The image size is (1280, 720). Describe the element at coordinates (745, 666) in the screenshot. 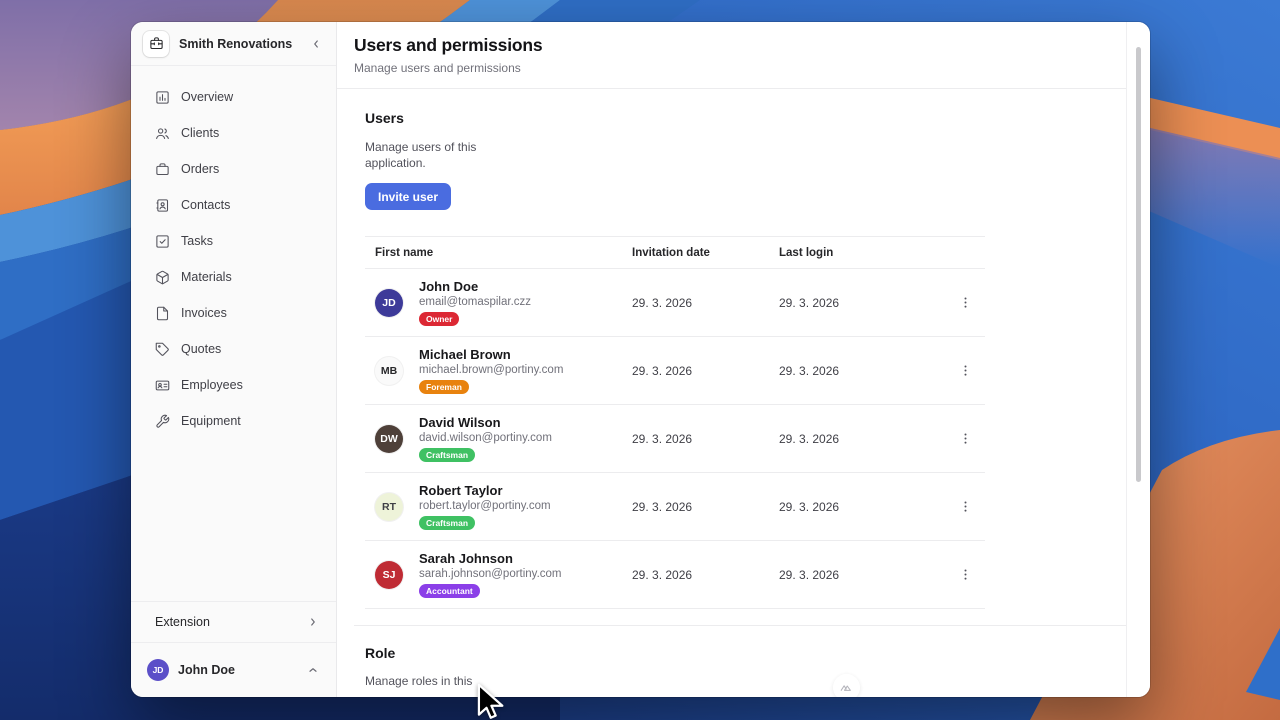

I see `role-section: Role Manage roles in this` at that location.